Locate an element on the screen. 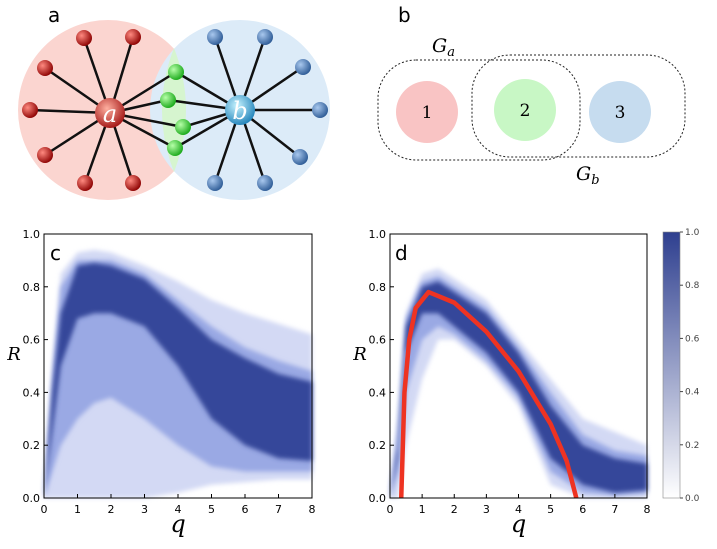  colorbar-tick-label: 0.2 is located at coordinates (692, 446).